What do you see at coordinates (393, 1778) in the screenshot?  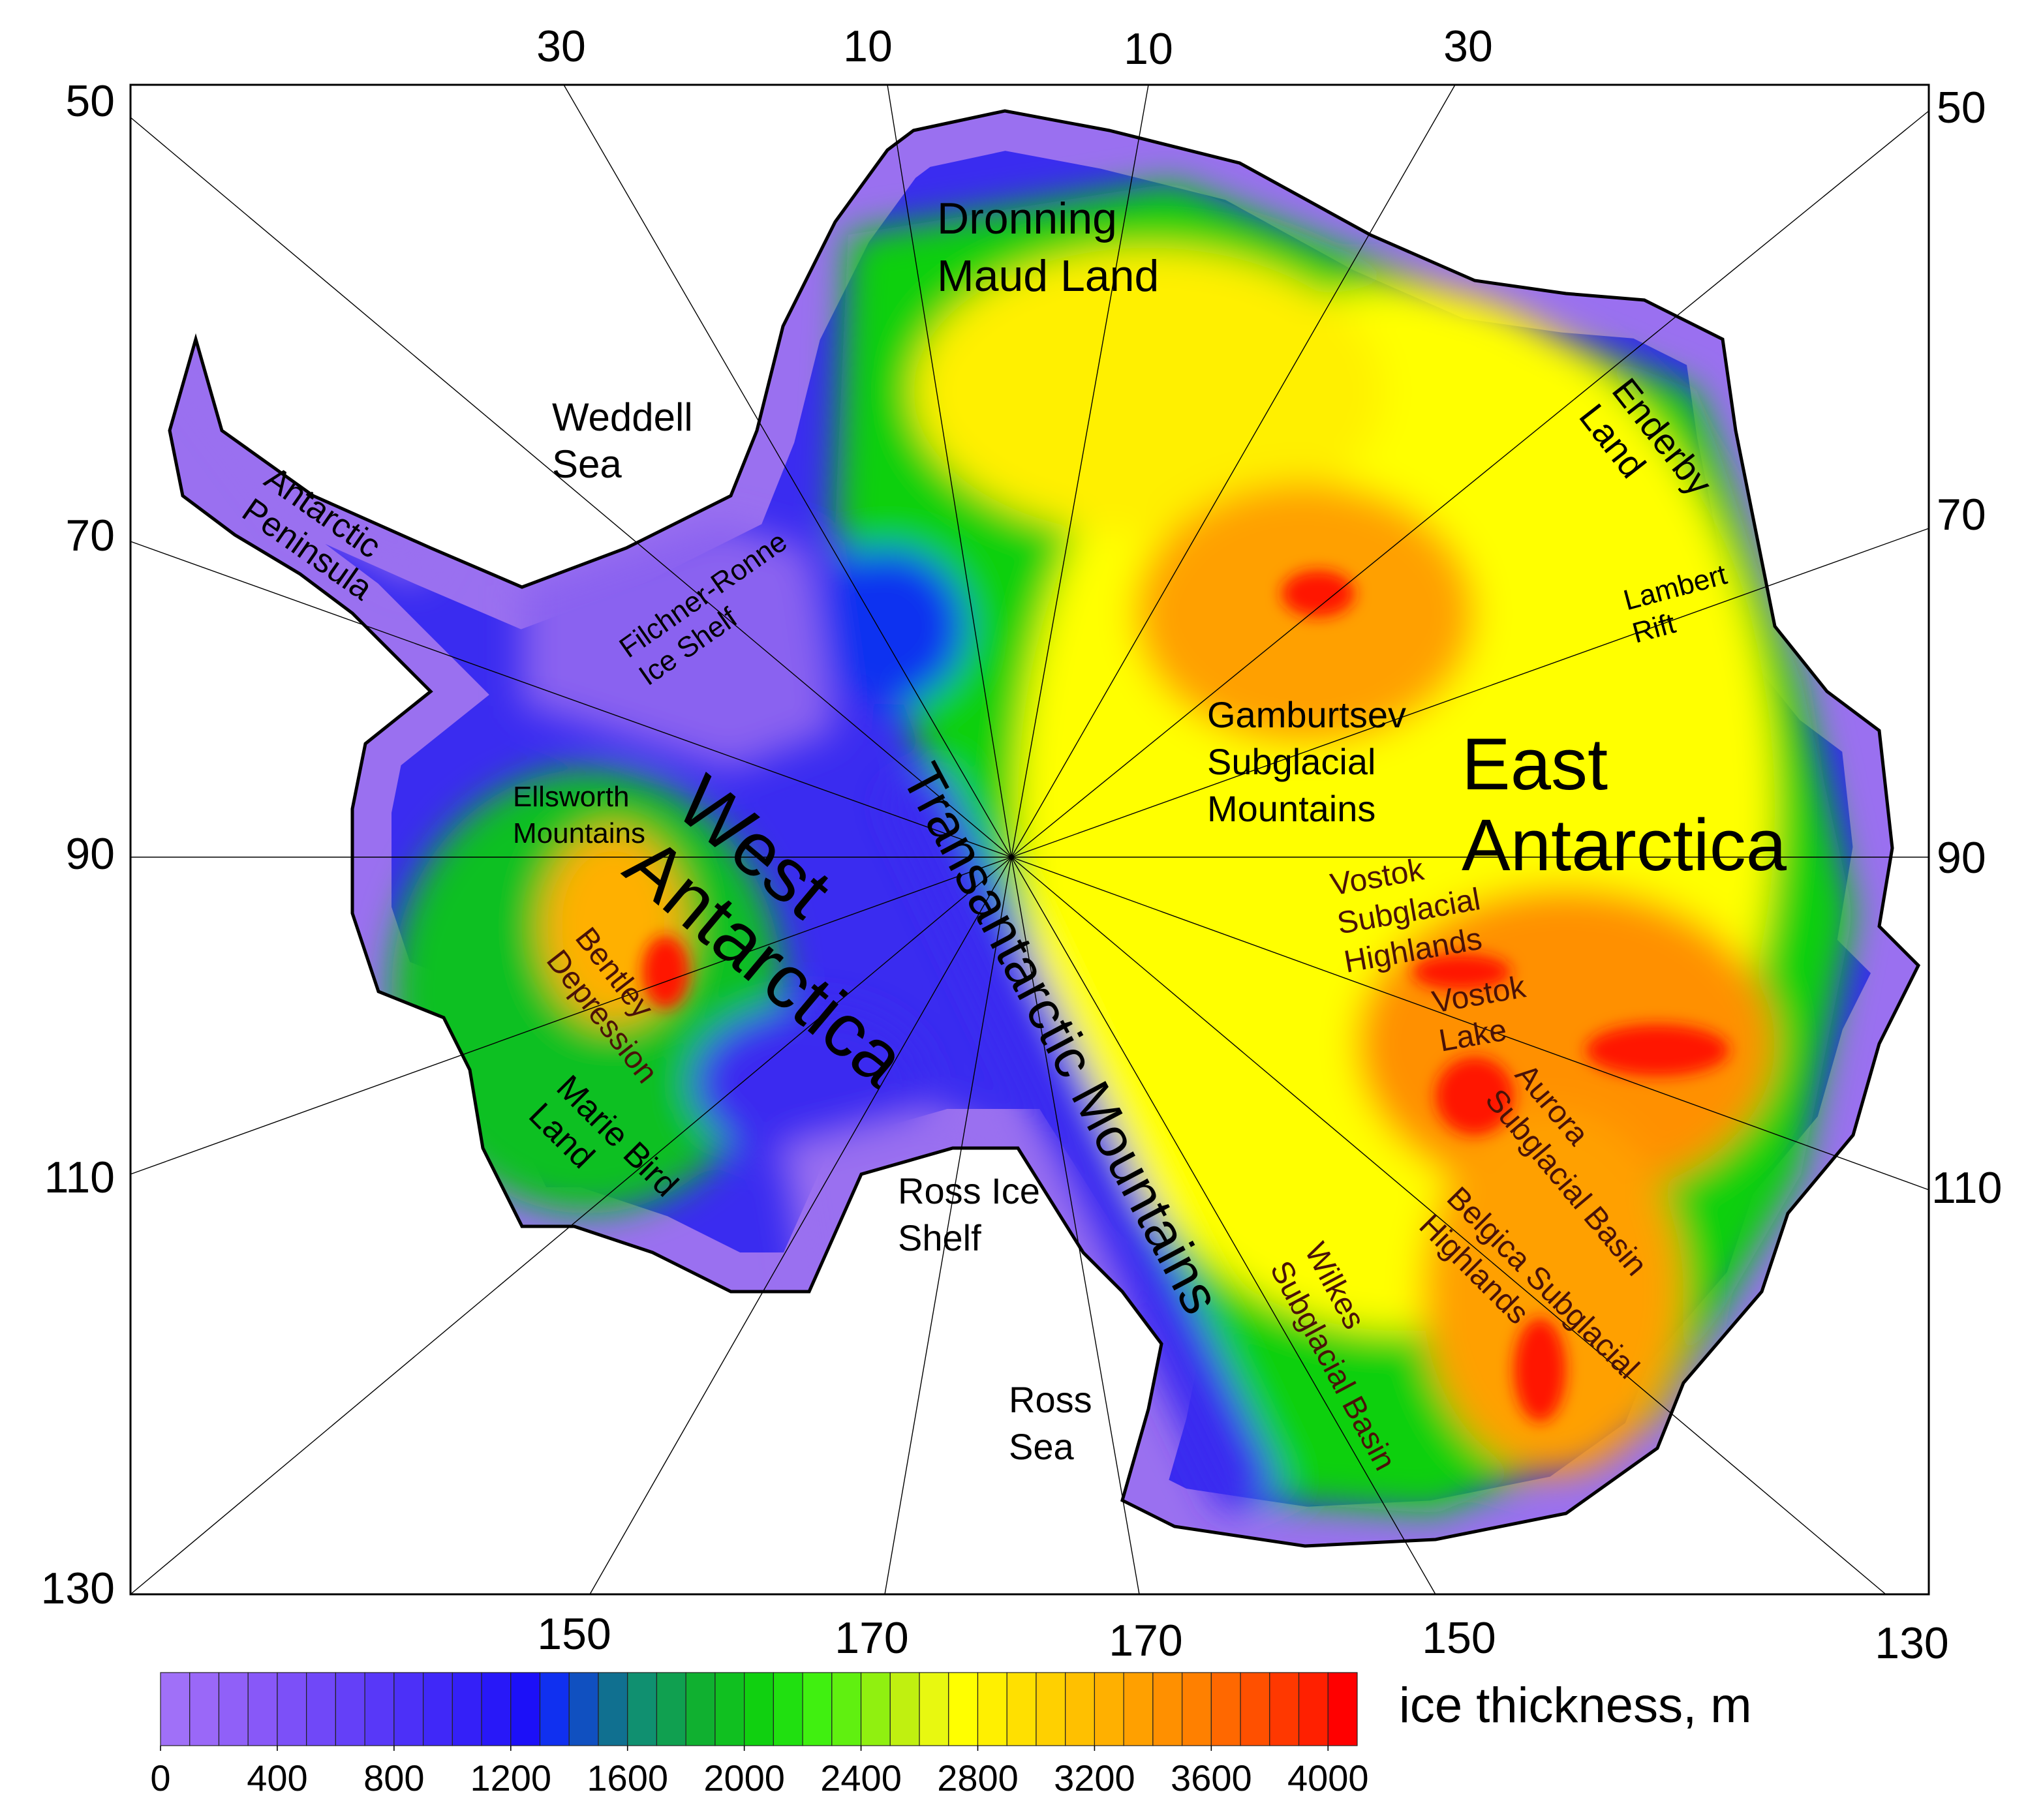 I see `colorbar-tick-label: 800` at bounding box center [393, 1778].